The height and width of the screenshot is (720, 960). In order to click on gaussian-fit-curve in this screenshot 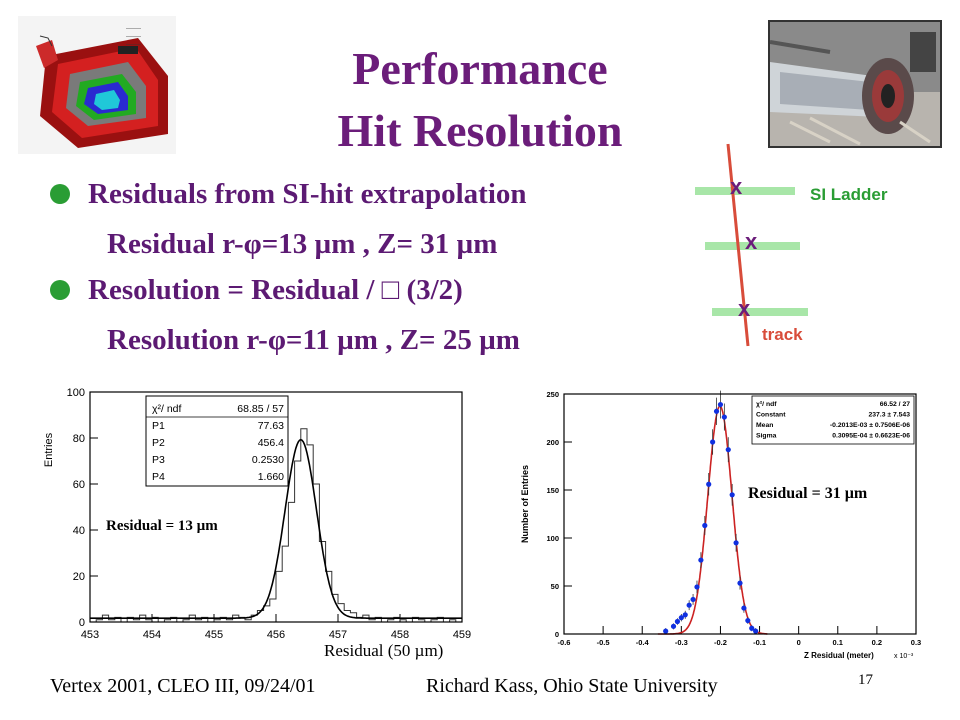, I will do `click(276, 528)`.